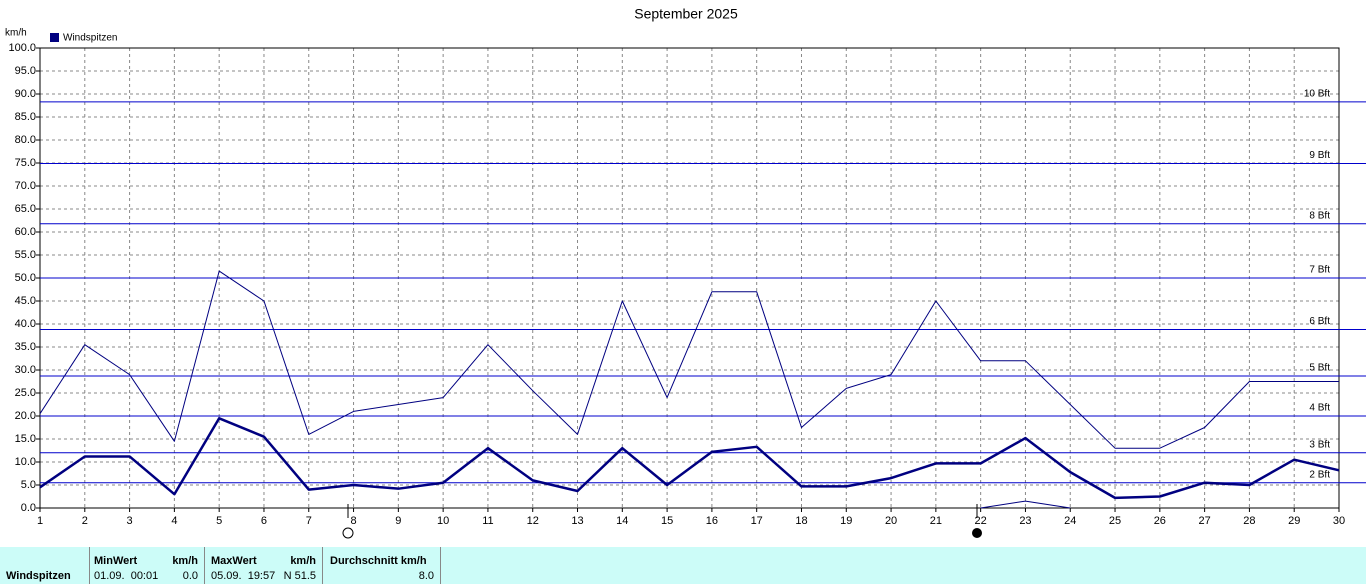 The image size is (1366, 584). I want to click on x-tick-label: 26, so click(1160, 521).